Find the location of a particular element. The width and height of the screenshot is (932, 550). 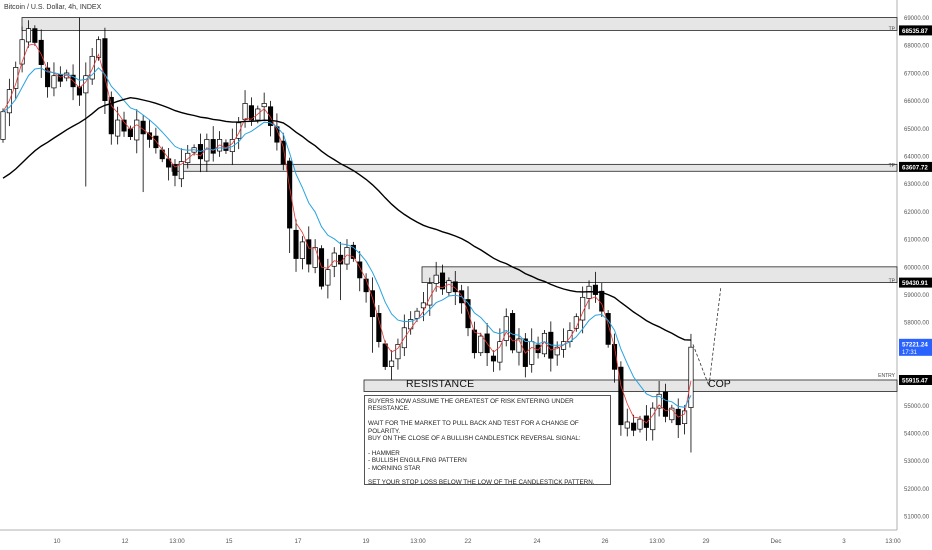

x-tick-label: 24 is located at coordinates (537, 541).